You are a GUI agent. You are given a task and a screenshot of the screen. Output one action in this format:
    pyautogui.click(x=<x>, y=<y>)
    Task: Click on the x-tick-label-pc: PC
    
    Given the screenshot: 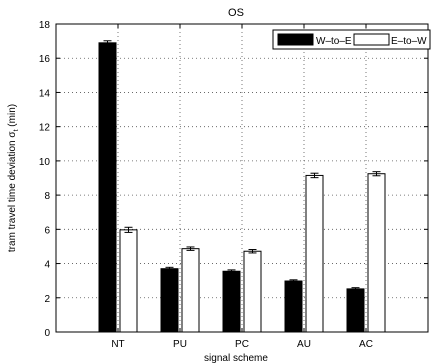 What is the action you would take?
    pyautogui.click(x=242, y=344)
    